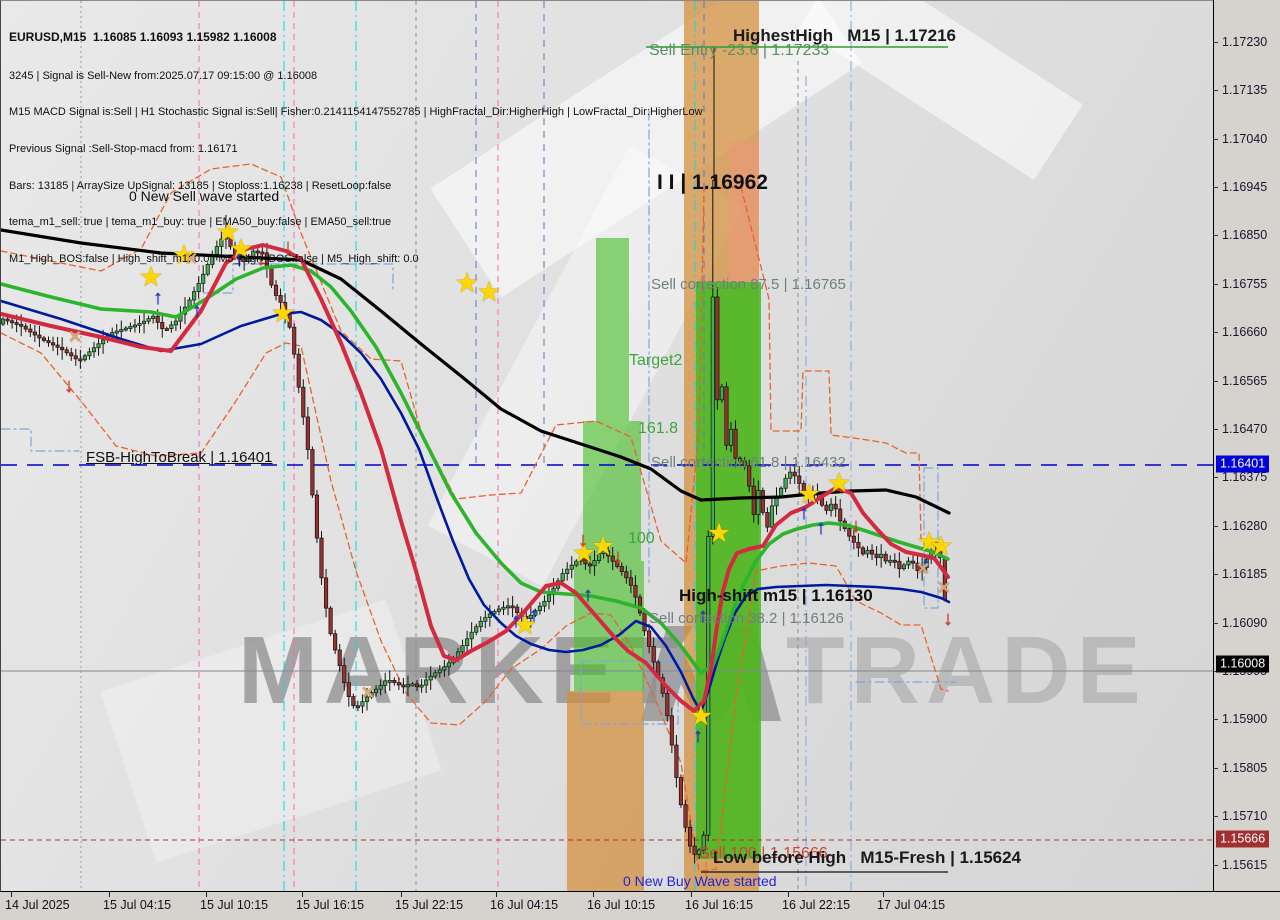  Describe the element at coordinates (776, 595) in the screenshot. I see `chart-annotation: High-shift m15 | 1.16130` at that location.